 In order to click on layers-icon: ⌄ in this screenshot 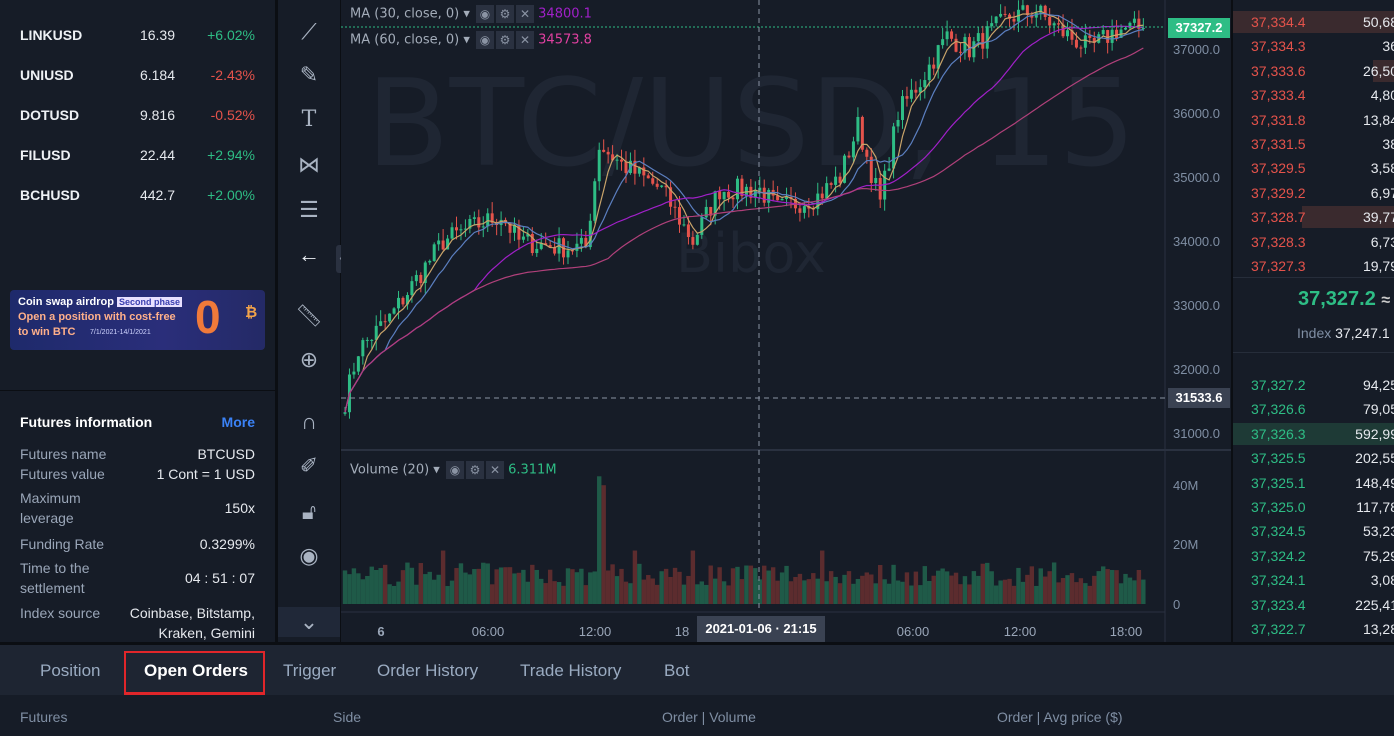, I will do `click(309, 622)`.